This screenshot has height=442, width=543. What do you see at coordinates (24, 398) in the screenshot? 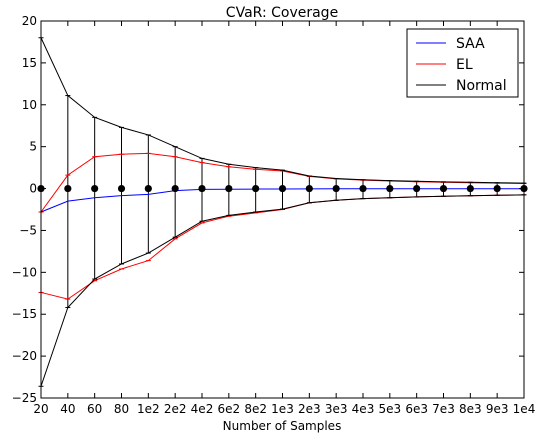
I see `y-tick-label: −25` at bounding box center [24, 398].